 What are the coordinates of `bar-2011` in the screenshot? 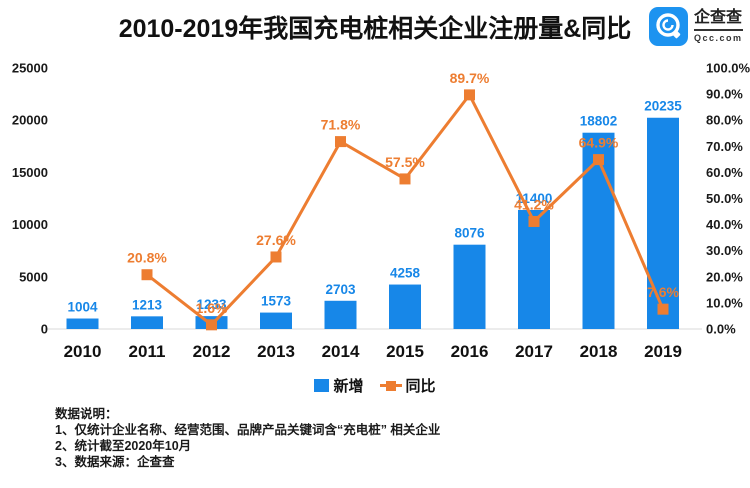 It's located at (147, 322).